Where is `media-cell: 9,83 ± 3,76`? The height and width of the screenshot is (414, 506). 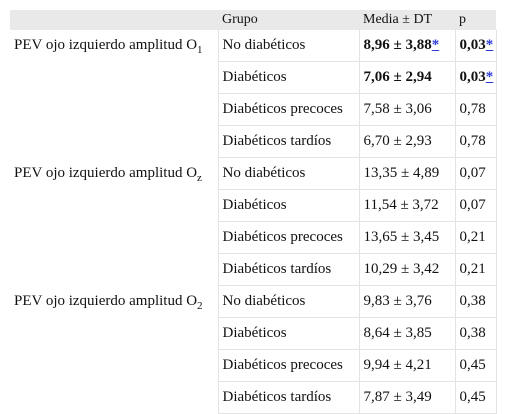 media-cell: 9,83 ± 3,76 is located at coordinates (406, 301).